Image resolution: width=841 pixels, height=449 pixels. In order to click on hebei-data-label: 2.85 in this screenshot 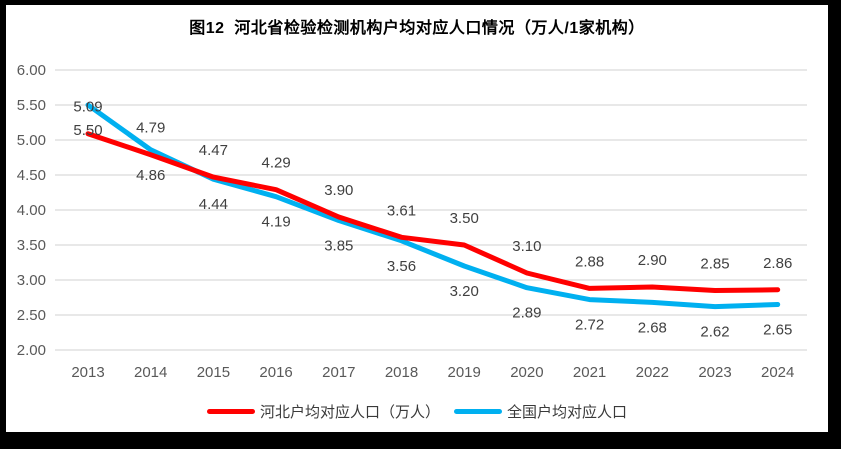, I will do `click(714, 264)`.